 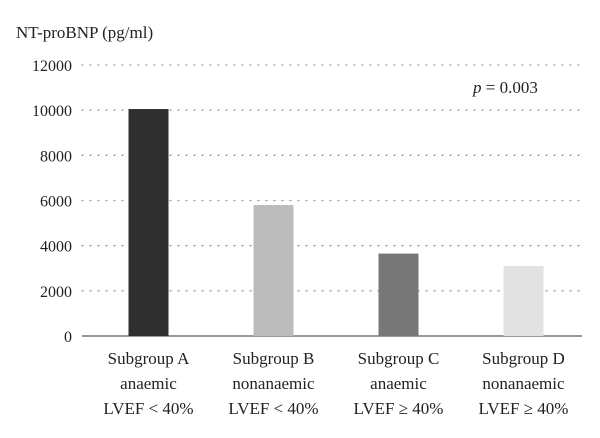 I want to click on p-value-annotation: p = 0.003, so click(x=505, y=87).